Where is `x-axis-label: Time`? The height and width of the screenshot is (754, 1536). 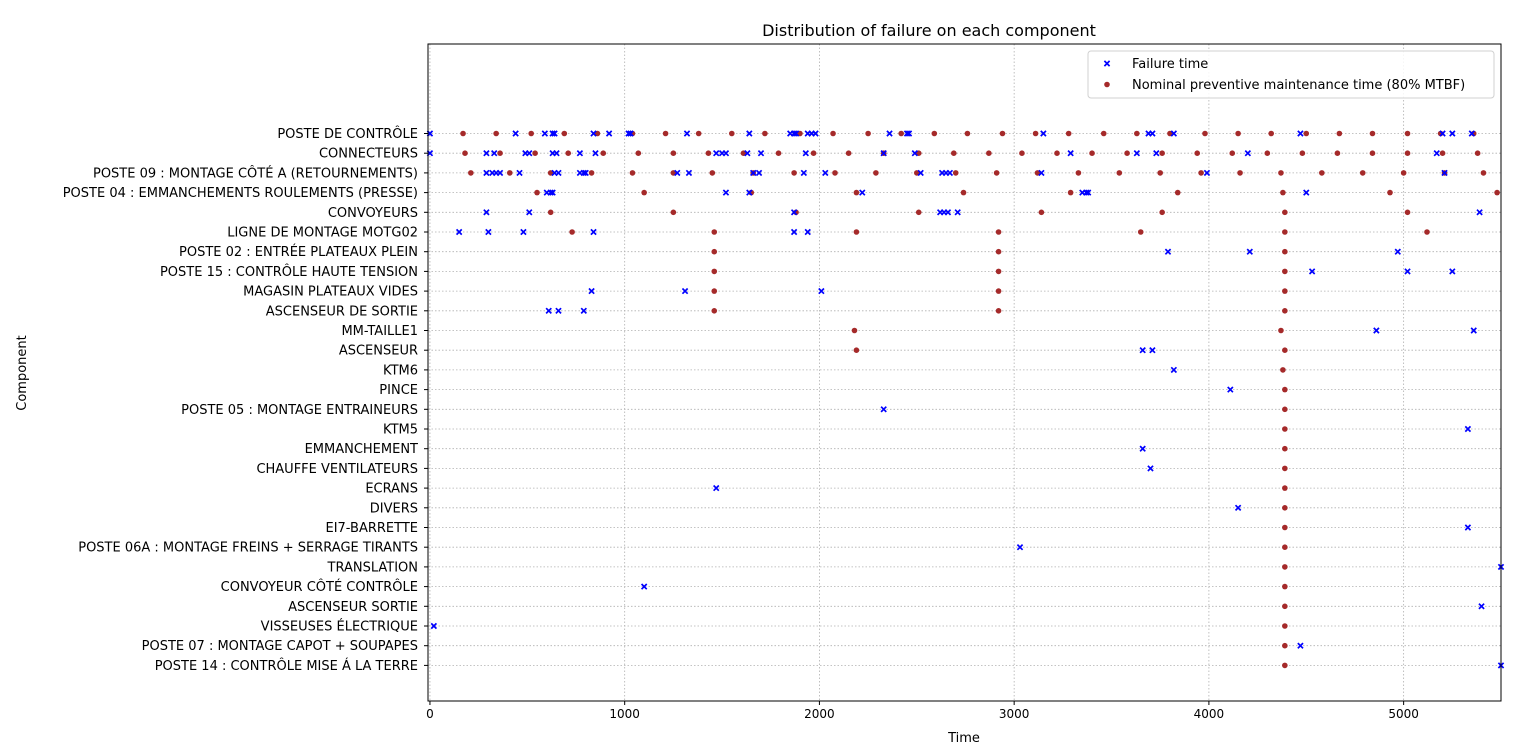 x-axis-label: Time is located at coordinates (963, 738).